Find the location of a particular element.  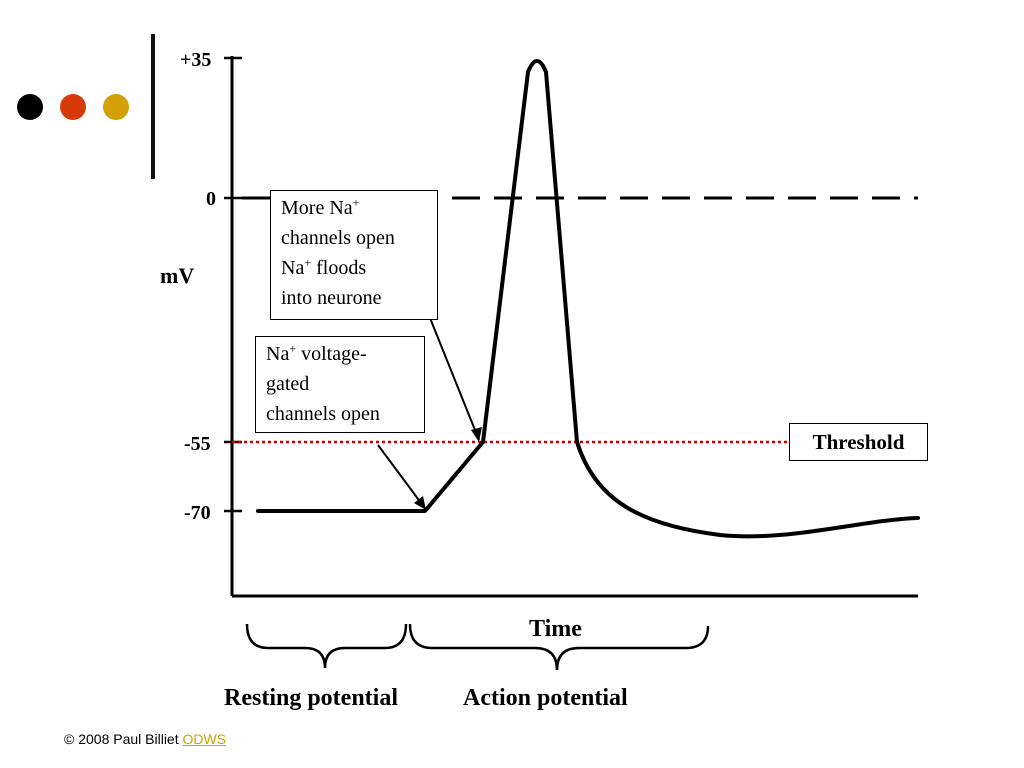

annotation-line: More Na+ is located at coordinates (320, 207).